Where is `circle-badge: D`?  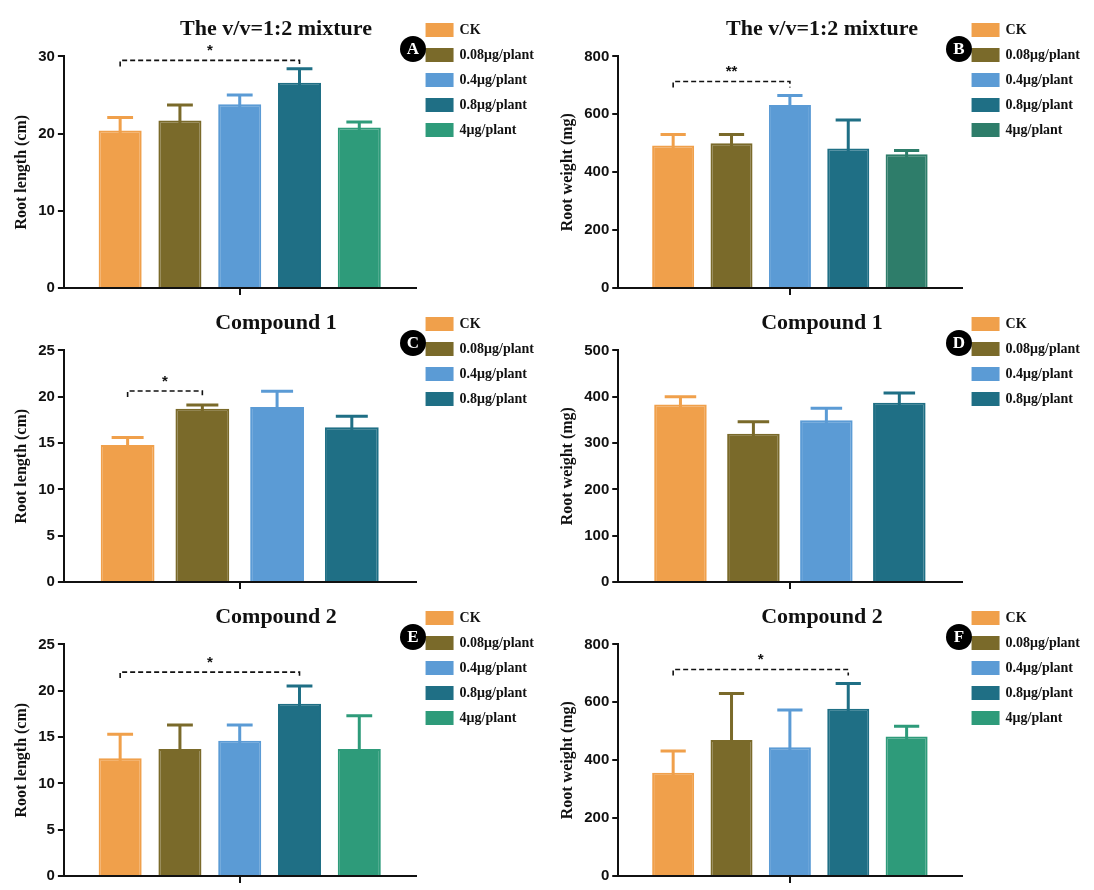 circle-badge: D is located at coordinates (959, 343).